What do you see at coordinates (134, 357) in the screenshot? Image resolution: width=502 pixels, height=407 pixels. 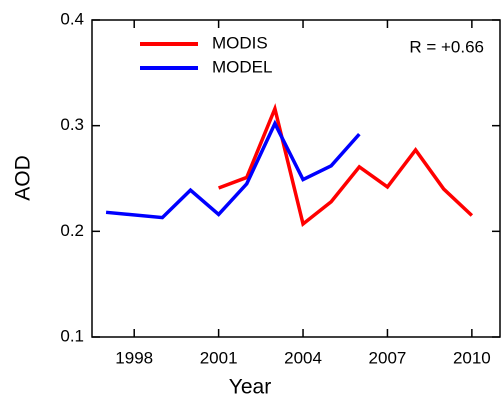 I see `x-tick-label: 1998` at bounding box center [134, 357].